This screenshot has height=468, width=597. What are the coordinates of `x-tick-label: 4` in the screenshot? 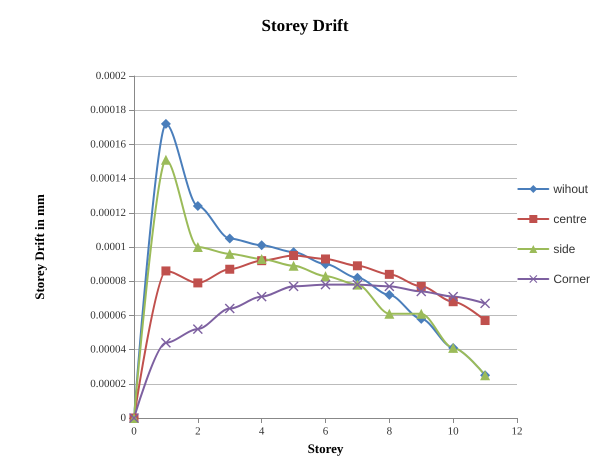 It's located at (261, 432).